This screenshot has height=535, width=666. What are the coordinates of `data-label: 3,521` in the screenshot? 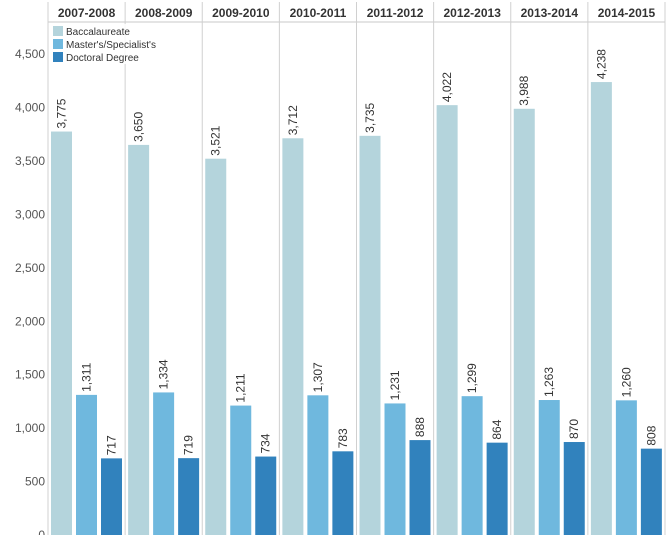 It's located at (216, 140).